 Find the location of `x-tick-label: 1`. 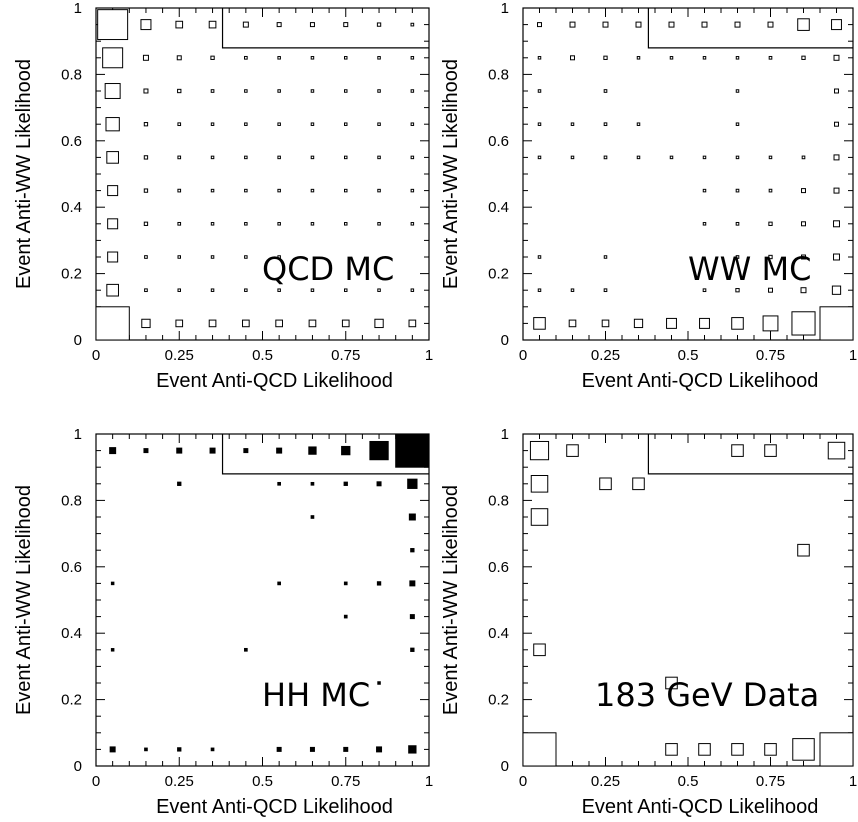

x-tick-label: 1 is located at coordinates (429, 355).